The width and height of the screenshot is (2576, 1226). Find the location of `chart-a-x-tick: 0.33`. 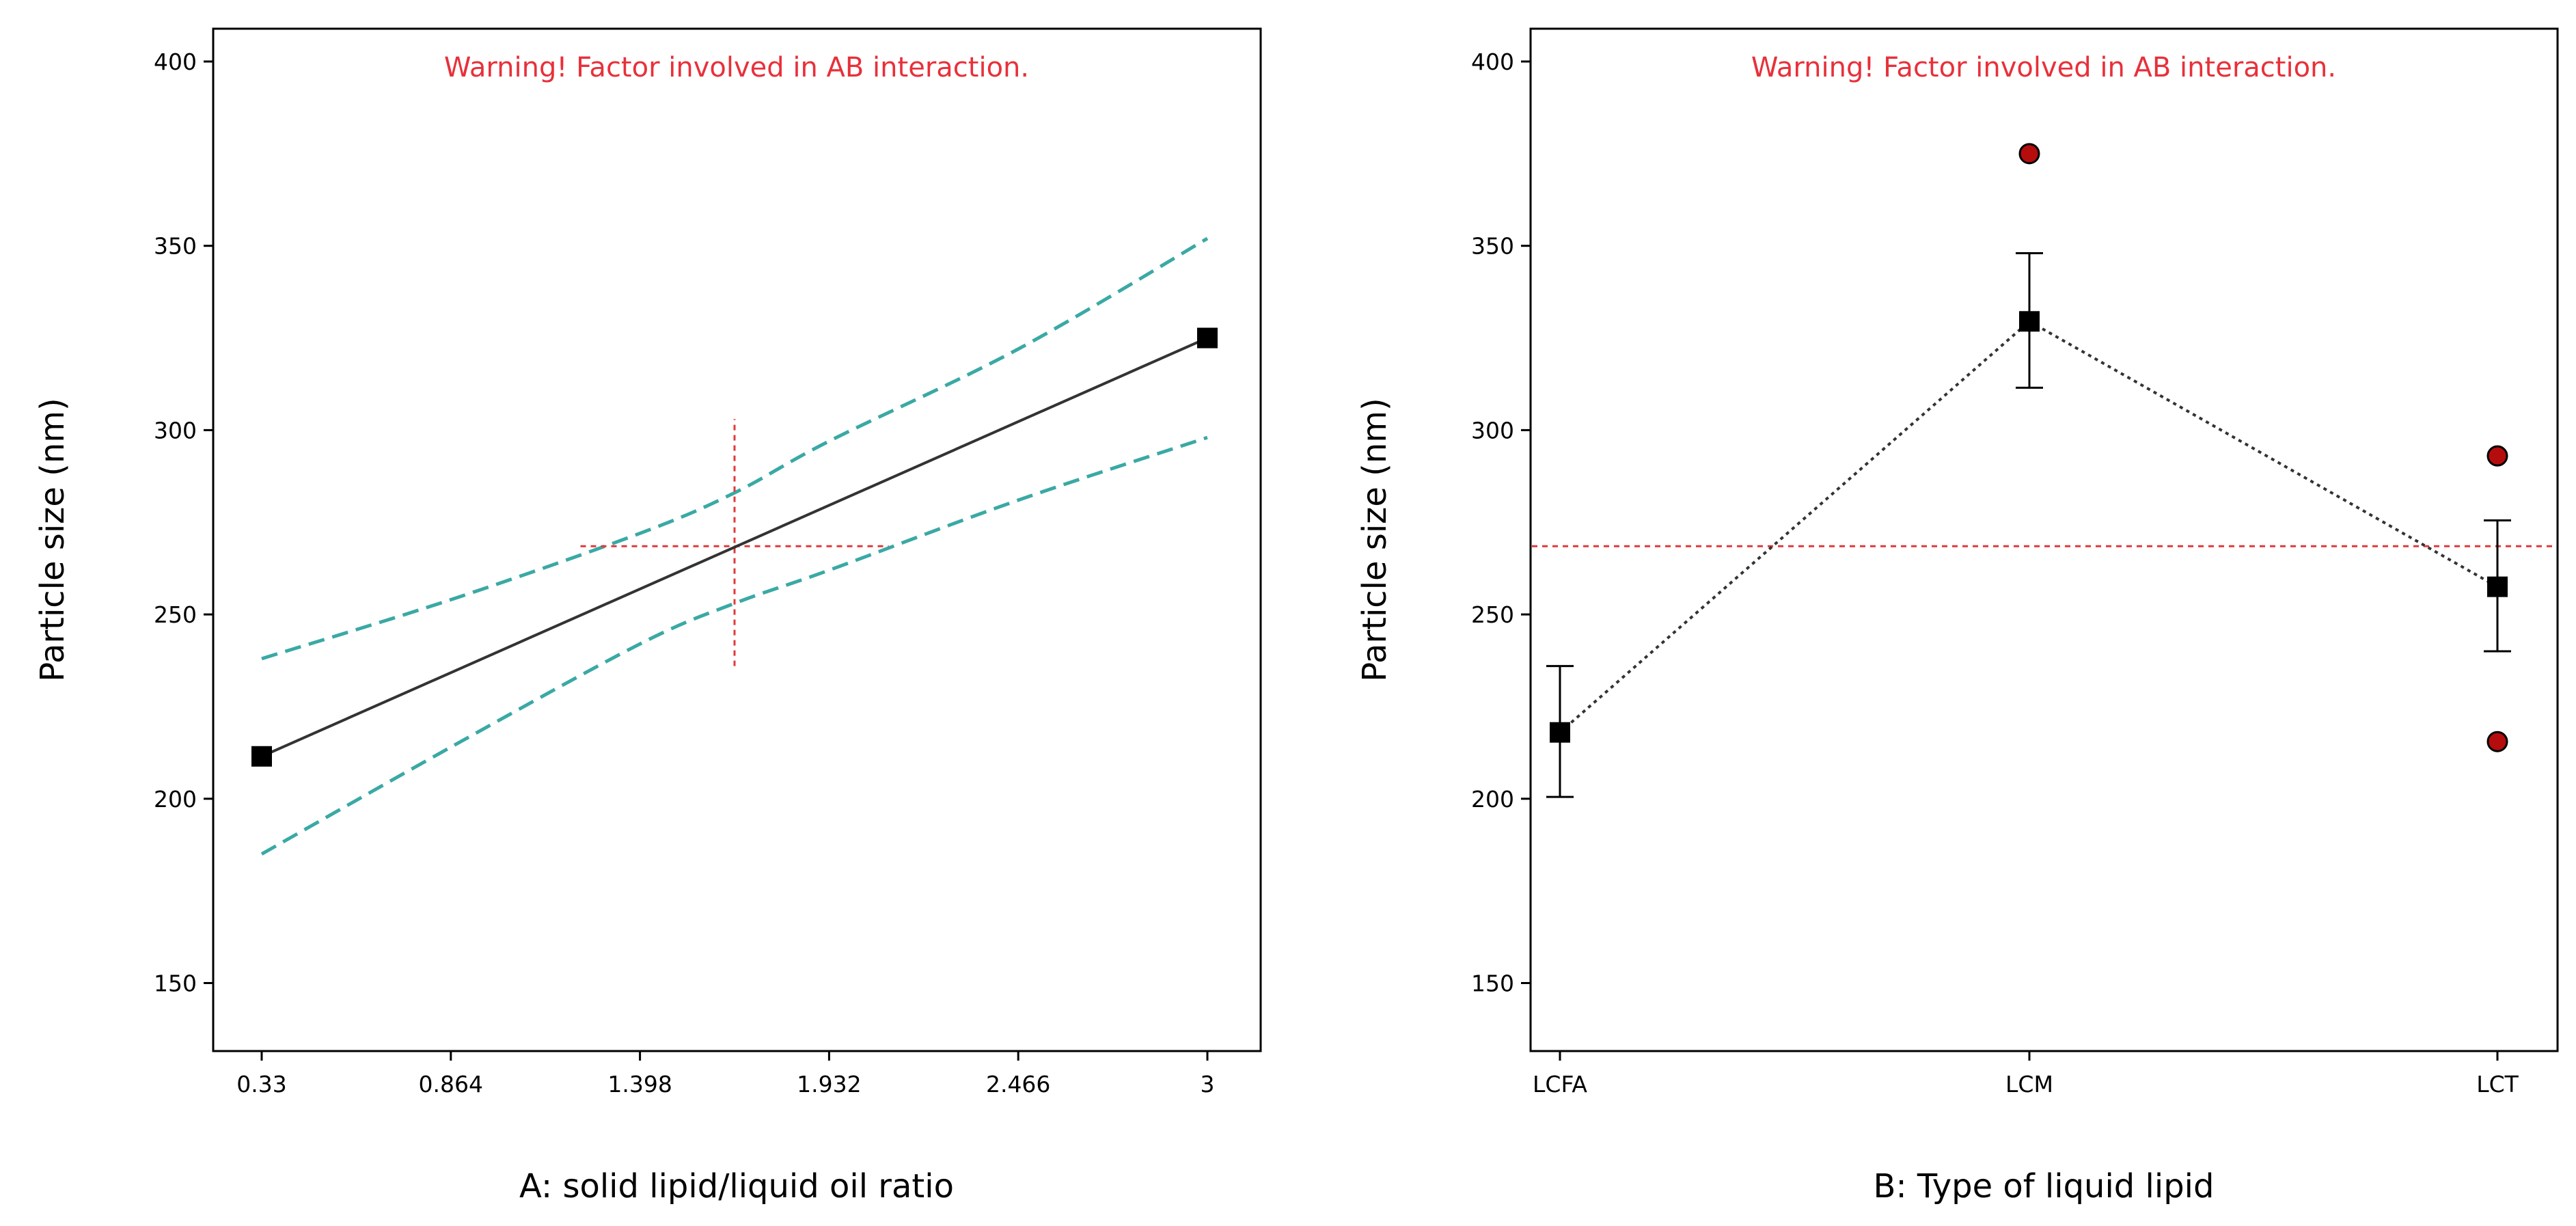

chart-a-x-tick: 0.33 is located at coordinates (261, 1074).